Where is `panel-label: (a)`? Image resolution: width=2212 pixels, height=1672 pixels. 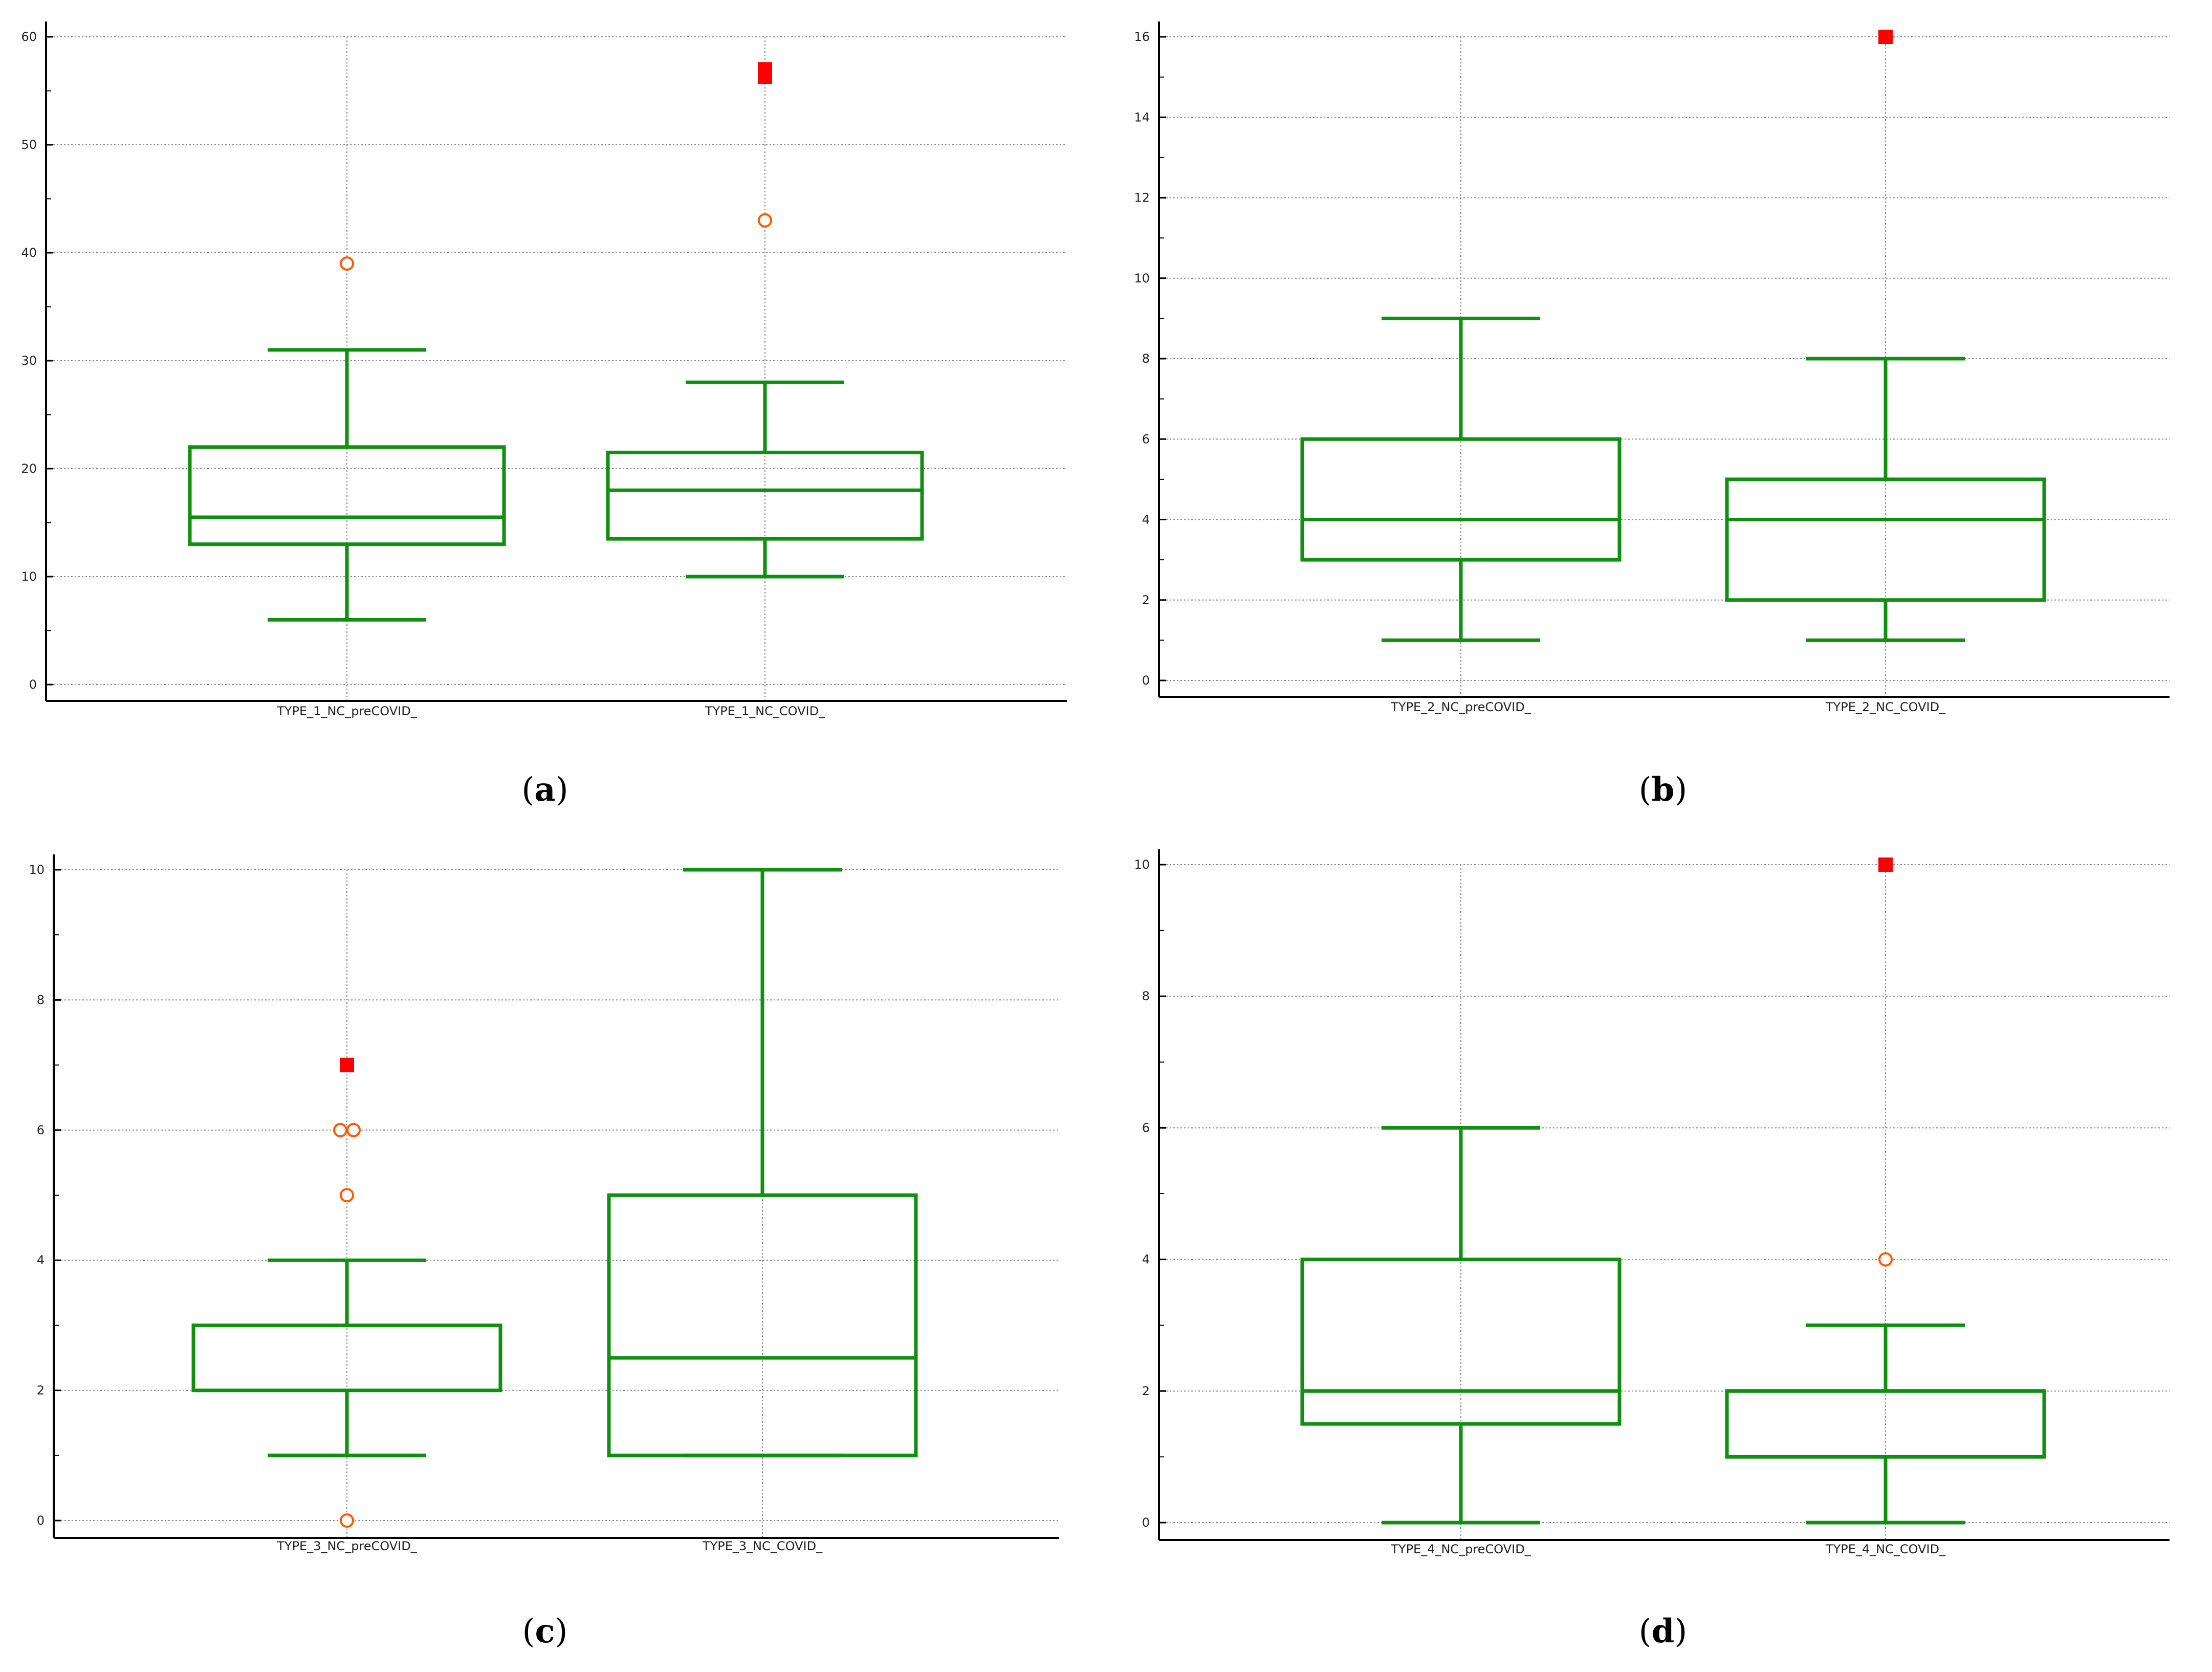
panel-label: (a) is located at coordinates (544, 790).